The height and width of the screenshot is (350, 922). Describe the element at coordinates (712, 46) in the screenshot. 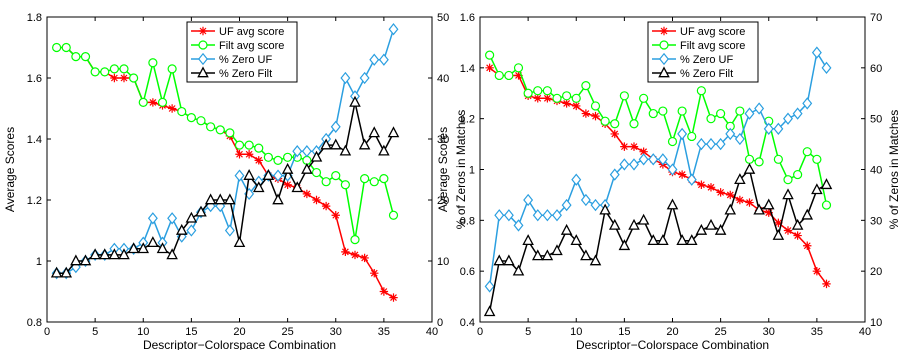

I see `legend-label: Filt avg score` at that location.